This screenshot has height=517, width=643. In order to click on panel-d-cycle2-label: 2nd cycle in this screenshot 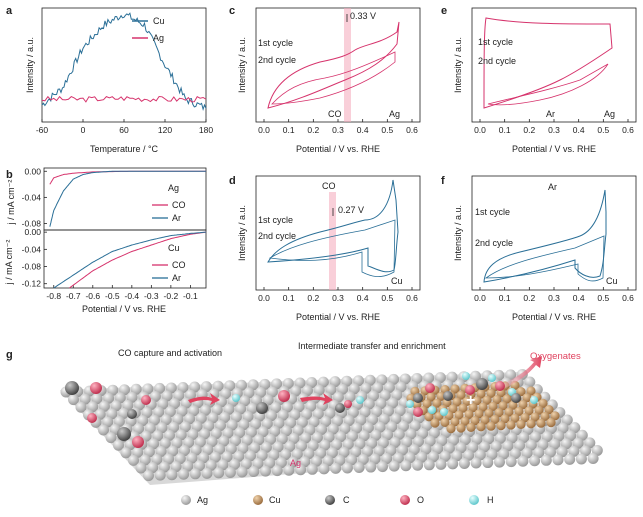, I will do `click(277, 236)`.